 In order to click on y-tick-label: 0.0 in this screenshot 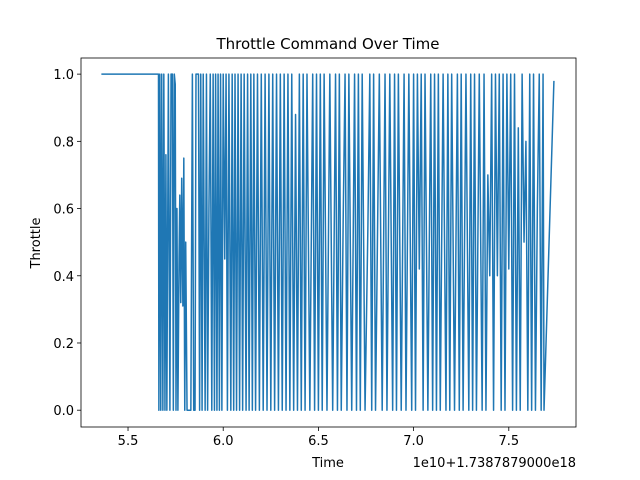, I will do `click(63, 411)`.